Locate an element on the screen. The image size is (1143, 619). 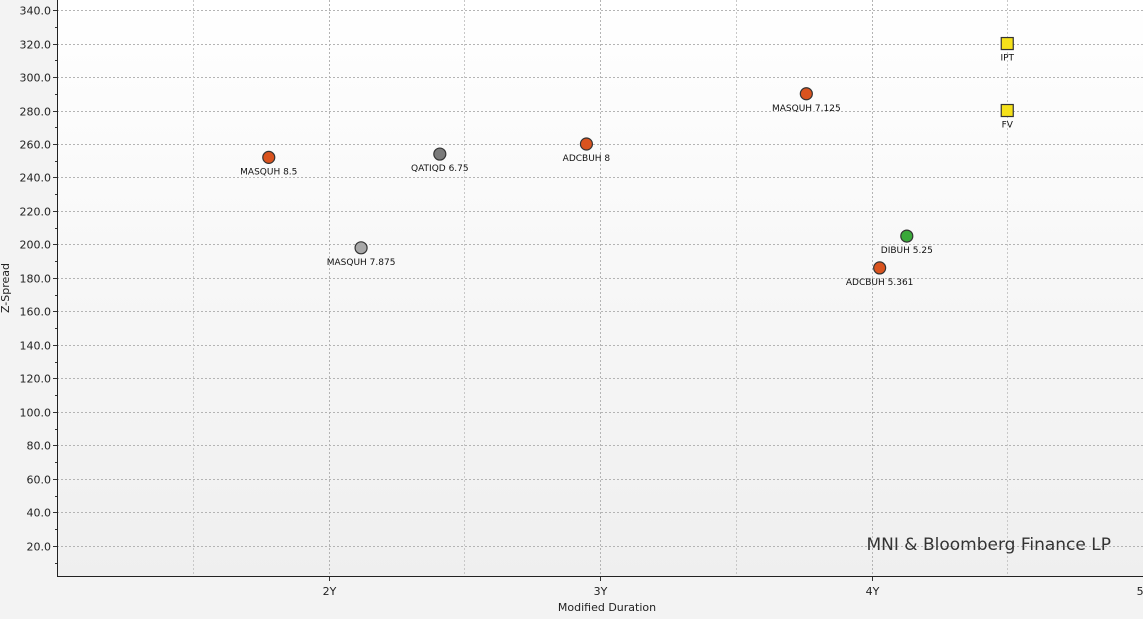
label-qatiqd-6-75: QATIQD 6.75 is located at coordinates (440, 169).